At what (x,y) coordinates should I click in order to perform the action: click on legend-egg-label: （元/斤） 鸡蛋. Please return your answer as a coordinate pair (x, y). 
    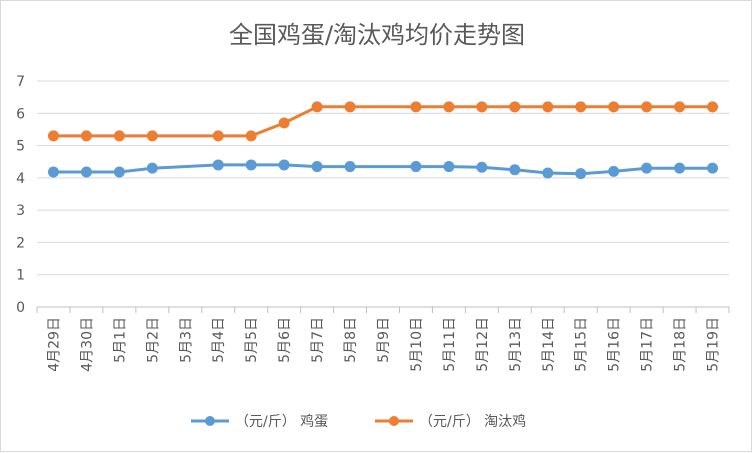
    Looking at the image, I should click on (281, 421).